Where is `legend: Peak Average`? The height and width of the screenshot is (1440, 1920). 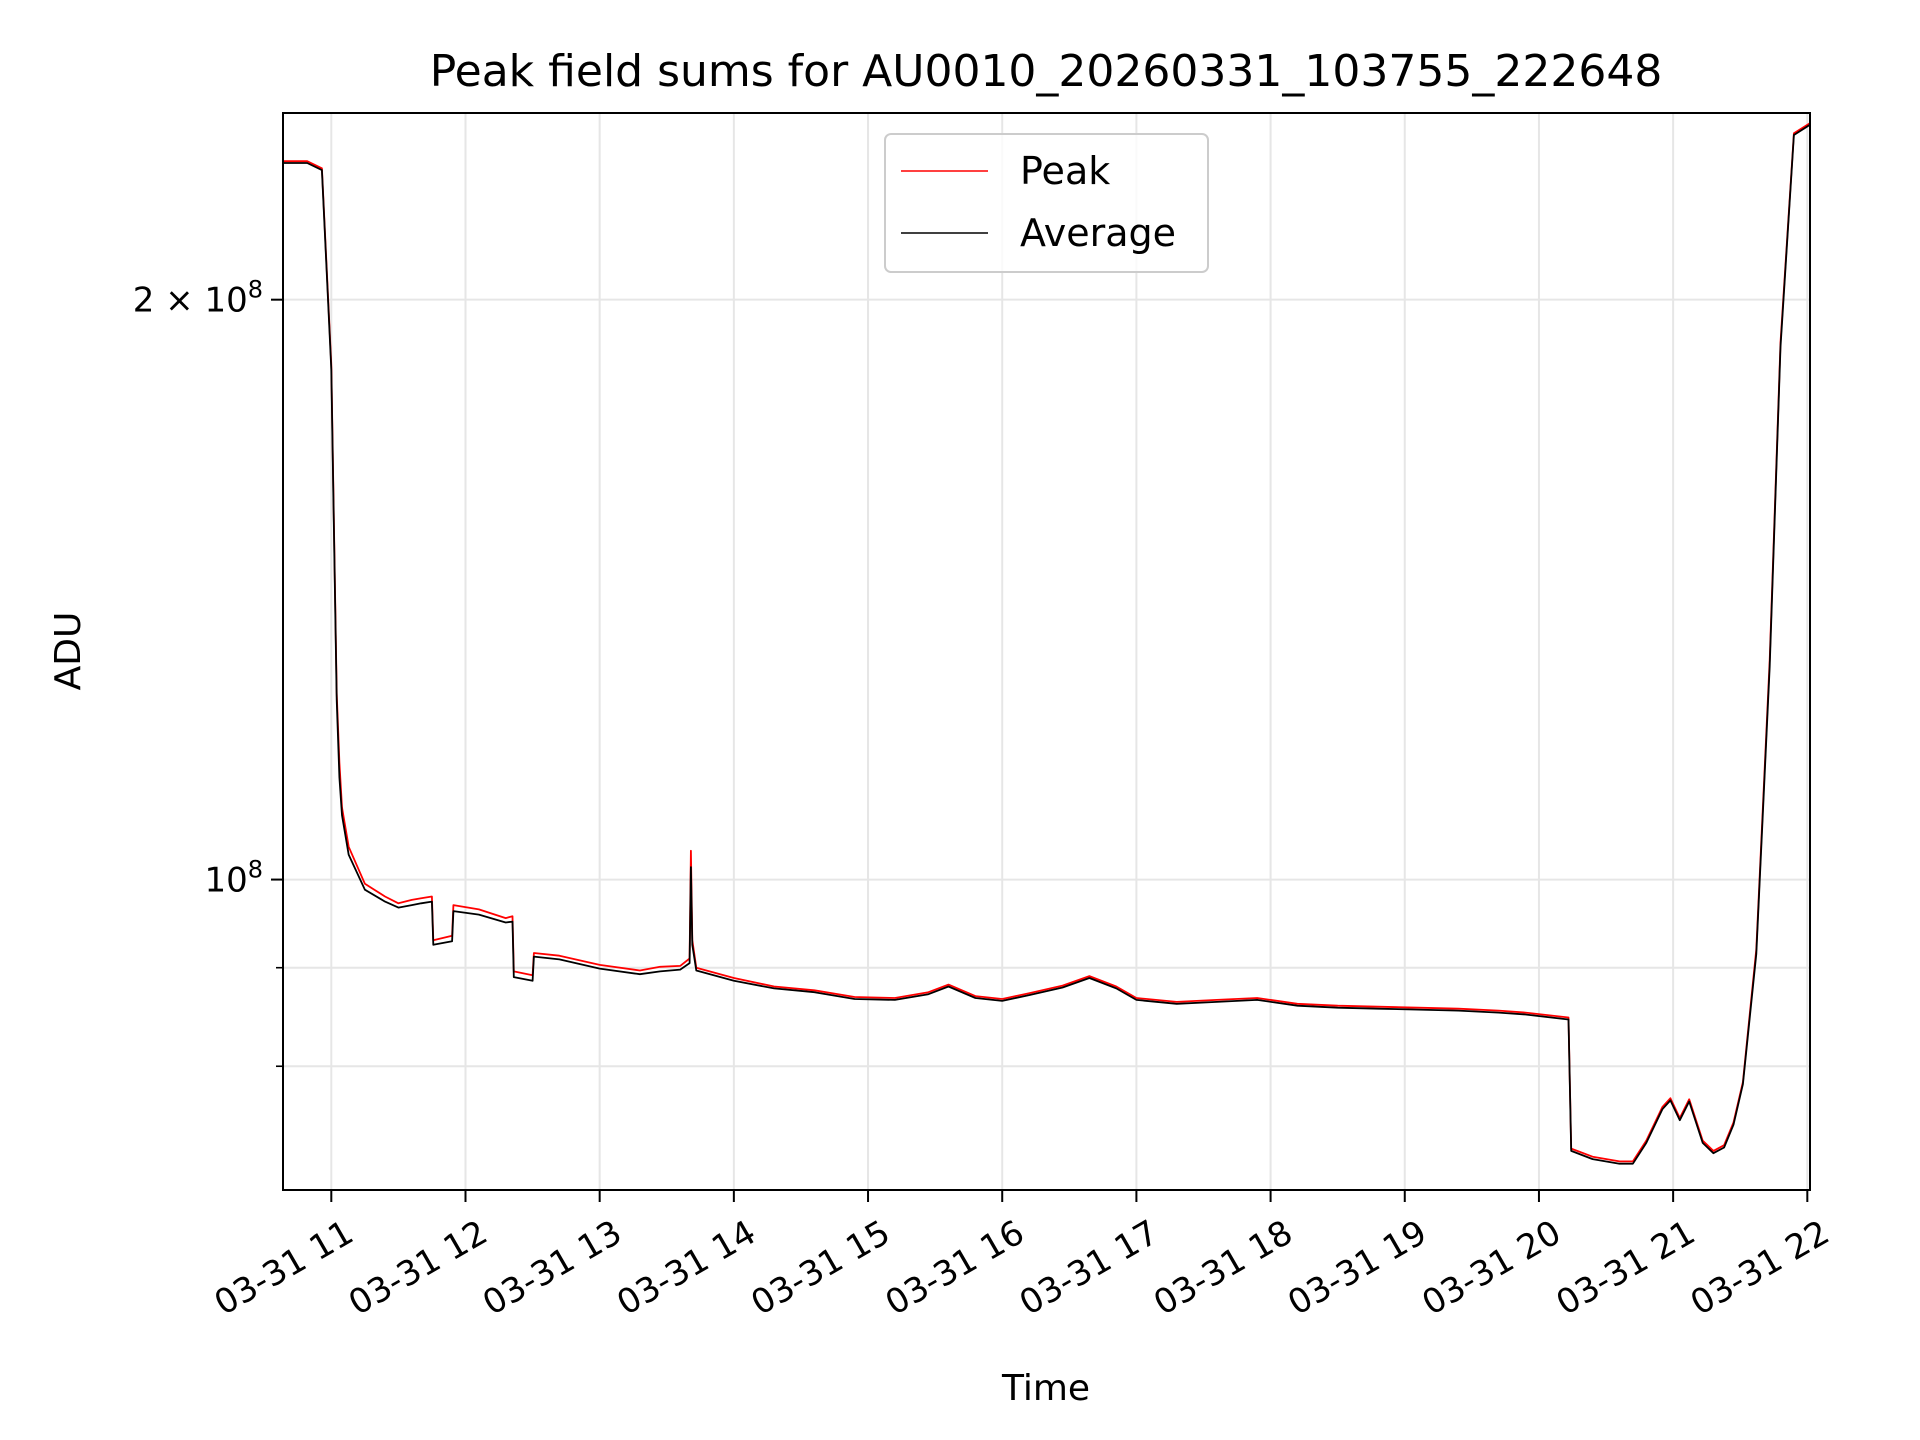
legend: Peak Average is located at coordinates (1046, 203).